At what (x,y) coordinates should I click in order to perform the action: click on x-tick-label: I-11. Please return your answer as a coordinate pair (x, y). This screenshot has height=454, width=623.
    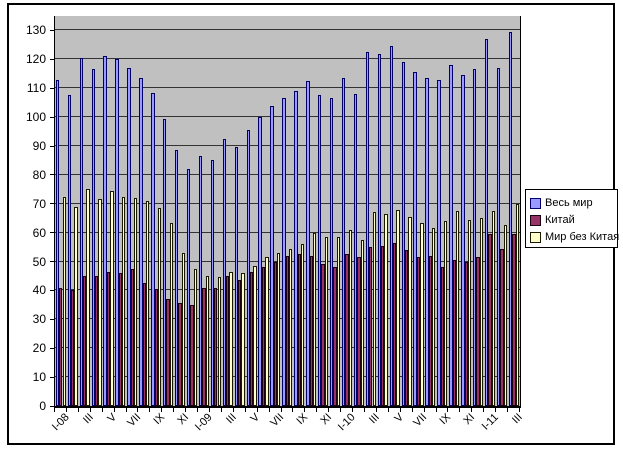
    Looking at the image, I should click on (490, 422).